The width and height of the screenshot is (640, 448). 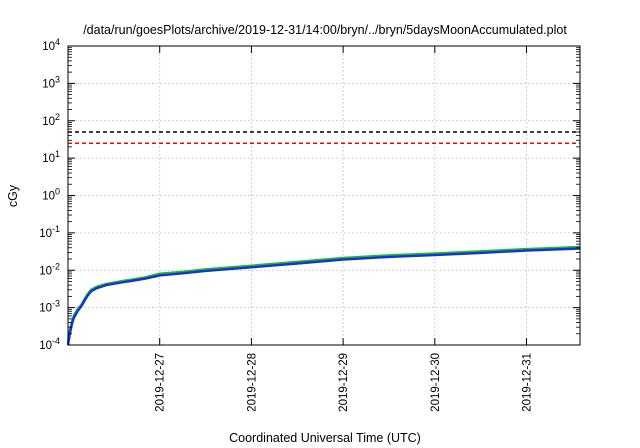 I want to click on y-tick-labels: 10⁻⁴ 10⁻³ 10⁻² 10⁻¹ 10⁰ 10¹ 10² 10³ 10⁴, so click(x=49, y=194).